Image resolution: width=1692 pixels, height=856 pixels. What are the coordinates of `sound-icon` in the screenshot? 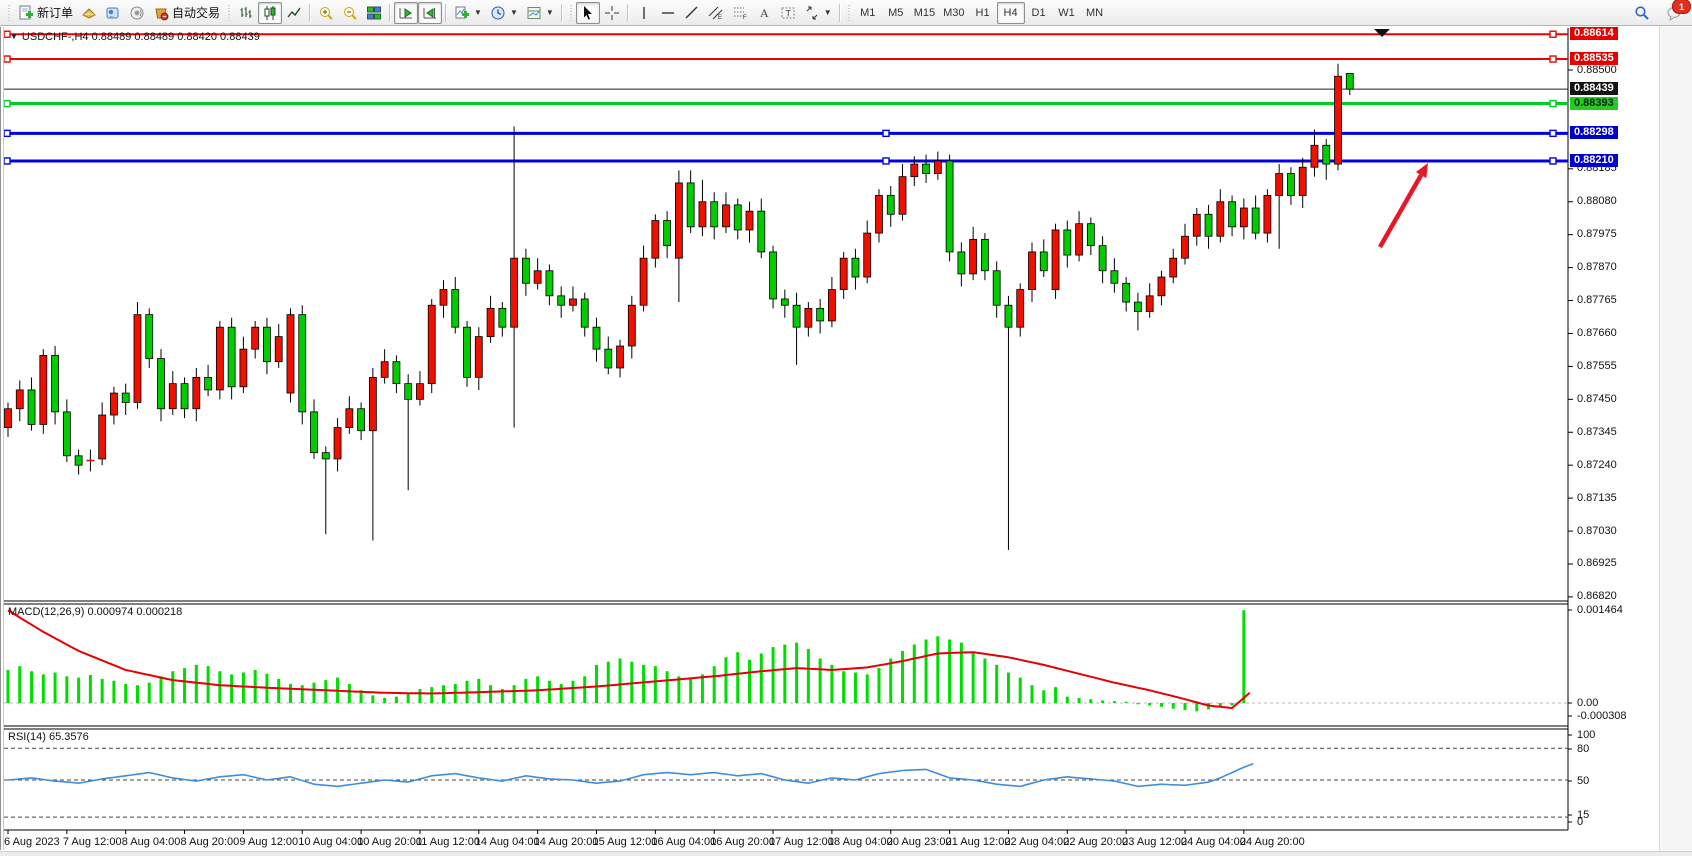 It's located at (137, 13).